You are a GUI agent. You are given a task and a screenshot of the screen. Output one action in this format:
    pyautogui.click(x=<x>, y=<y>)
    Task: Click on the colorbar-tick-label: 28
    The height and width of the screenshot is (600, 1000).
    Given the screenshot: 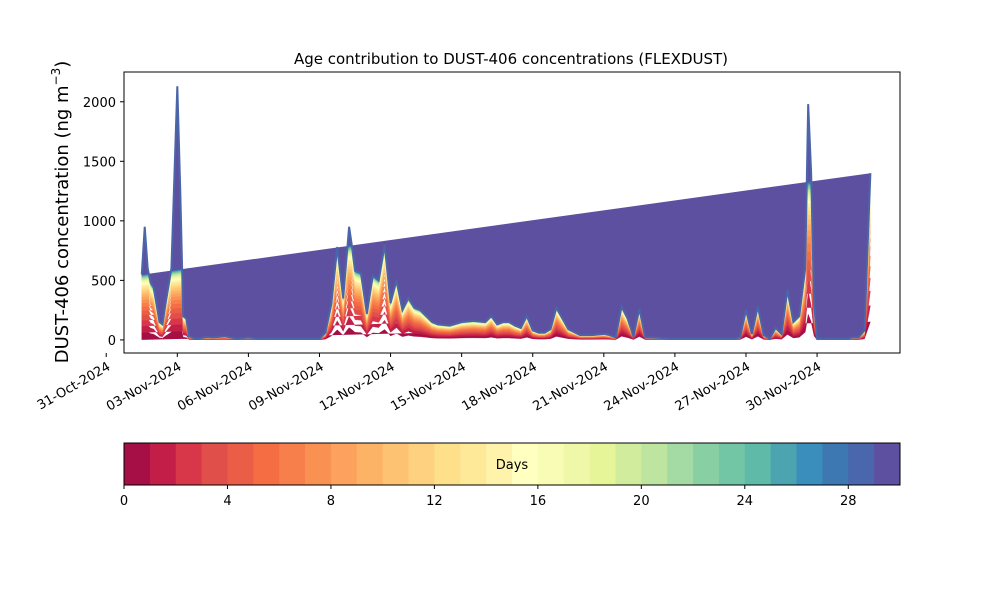 What is the action you would take?
    pyautogui.click(x=848, y=501)
    